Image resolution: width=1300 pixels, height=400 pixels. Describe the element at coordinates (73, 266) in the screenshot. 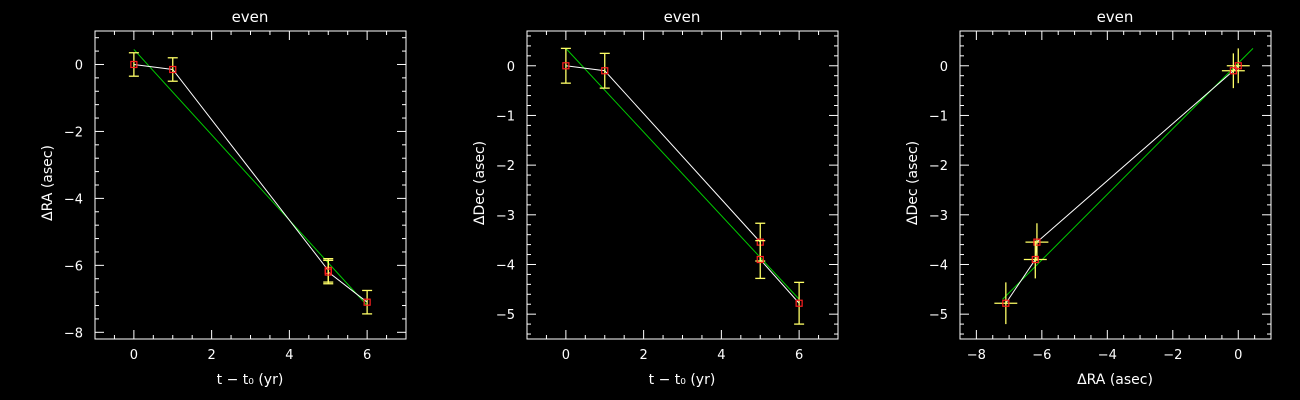

I see `y-tick-label: −6` at that location.